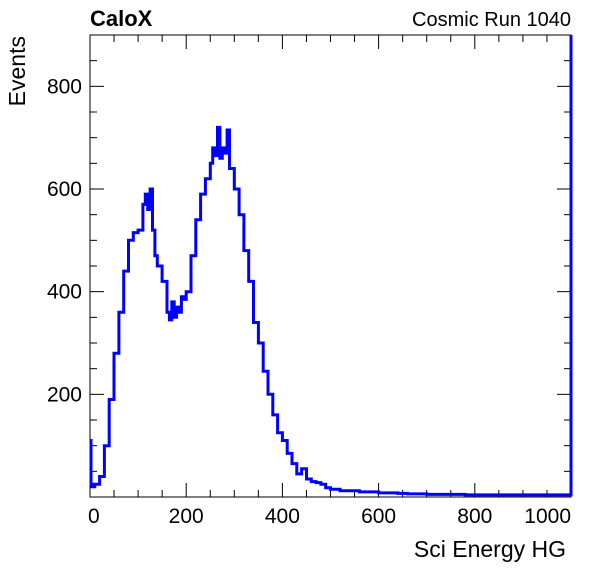  I want to click on x-tick-label: 800, so click(474, 516).